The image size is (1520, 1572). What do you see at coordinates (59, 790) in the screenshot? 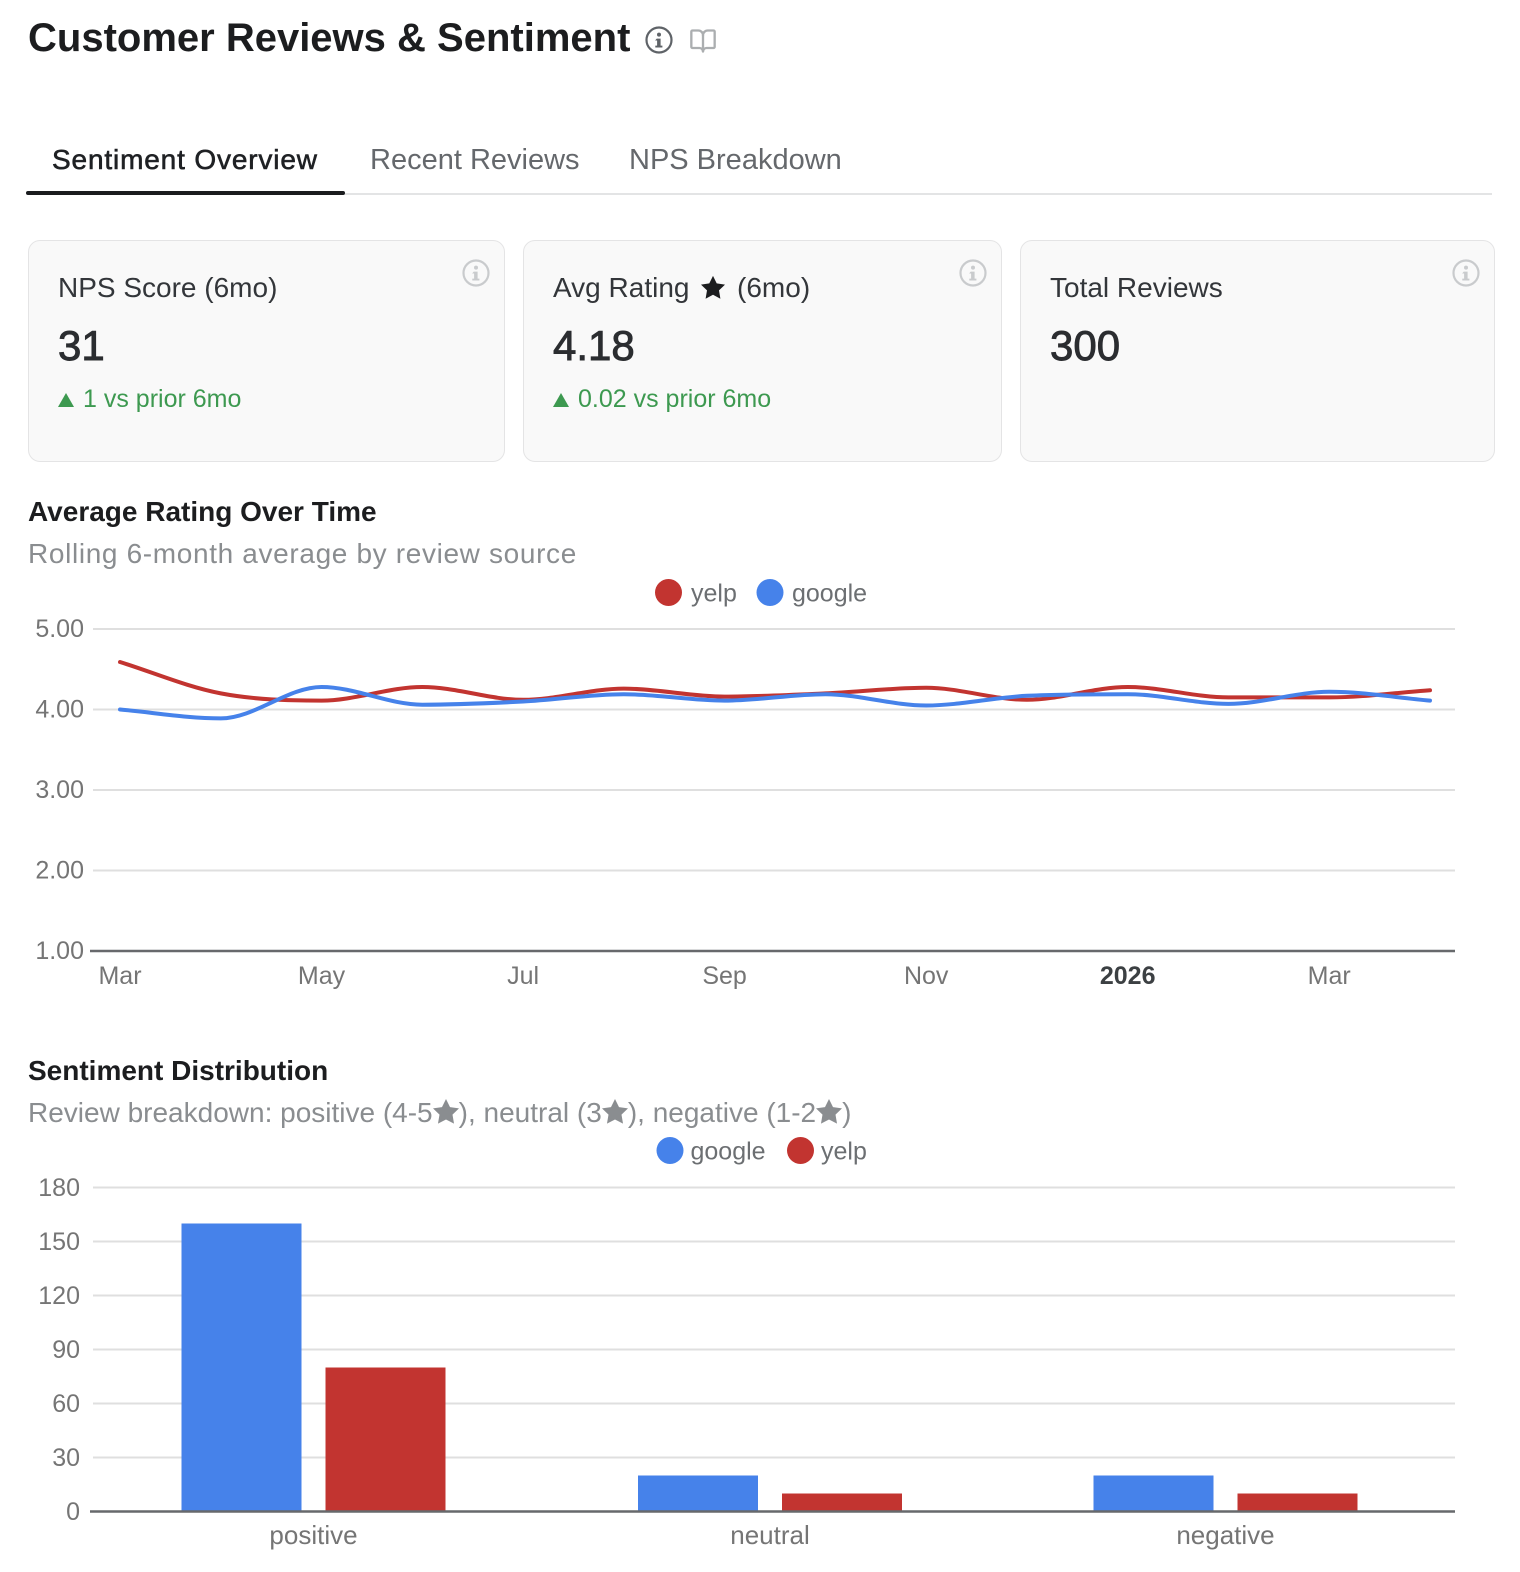
I see `svg-text: 3.00` at bounding box center [59, 790].